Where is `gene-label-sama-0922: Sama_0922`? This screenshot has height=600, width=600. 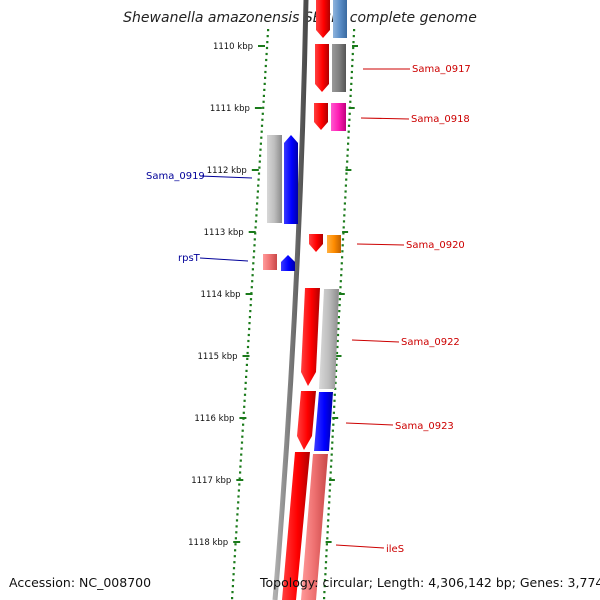 gene-label-sama-0922: Sama_0922 is located at coordinates (430, 342).